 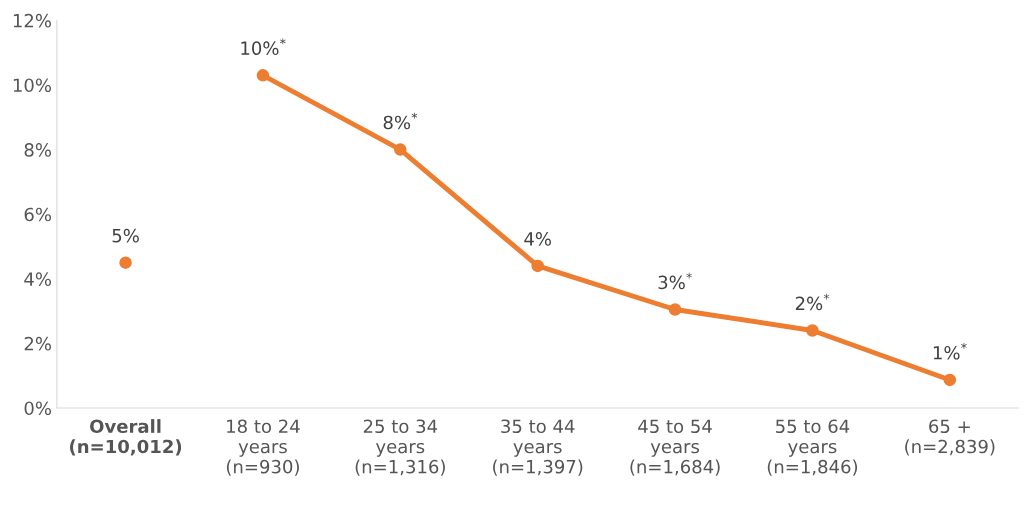 What do you see at coordinates (38, 150) in the screenshot?
I see `y-tick-label: 8%` at bounding box center [38, 150].